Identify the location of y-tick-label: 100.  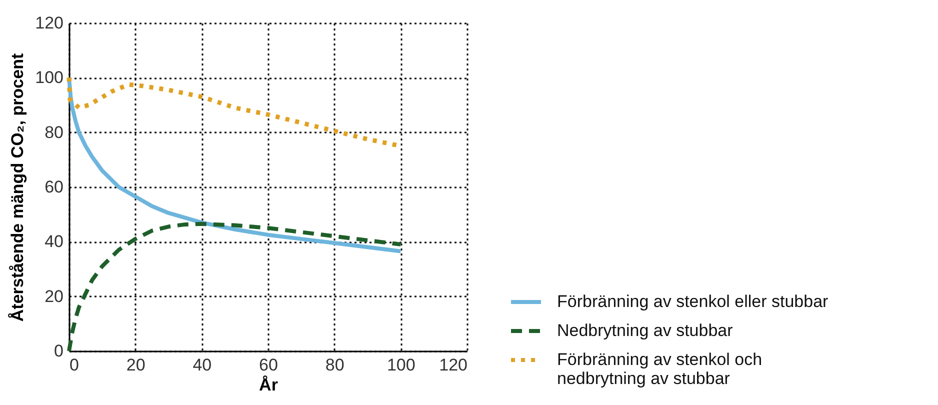
(49, 78).